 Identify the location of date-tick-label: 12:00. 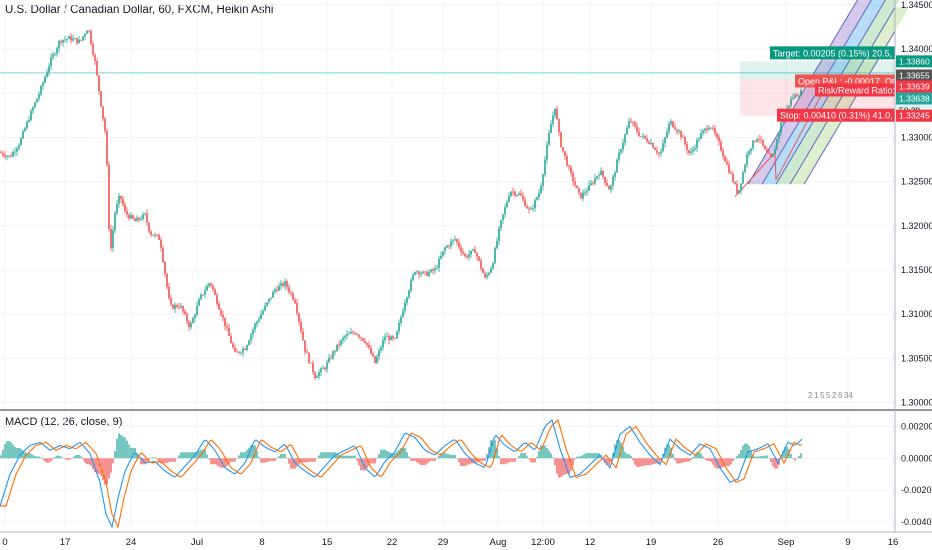
(543, 542).